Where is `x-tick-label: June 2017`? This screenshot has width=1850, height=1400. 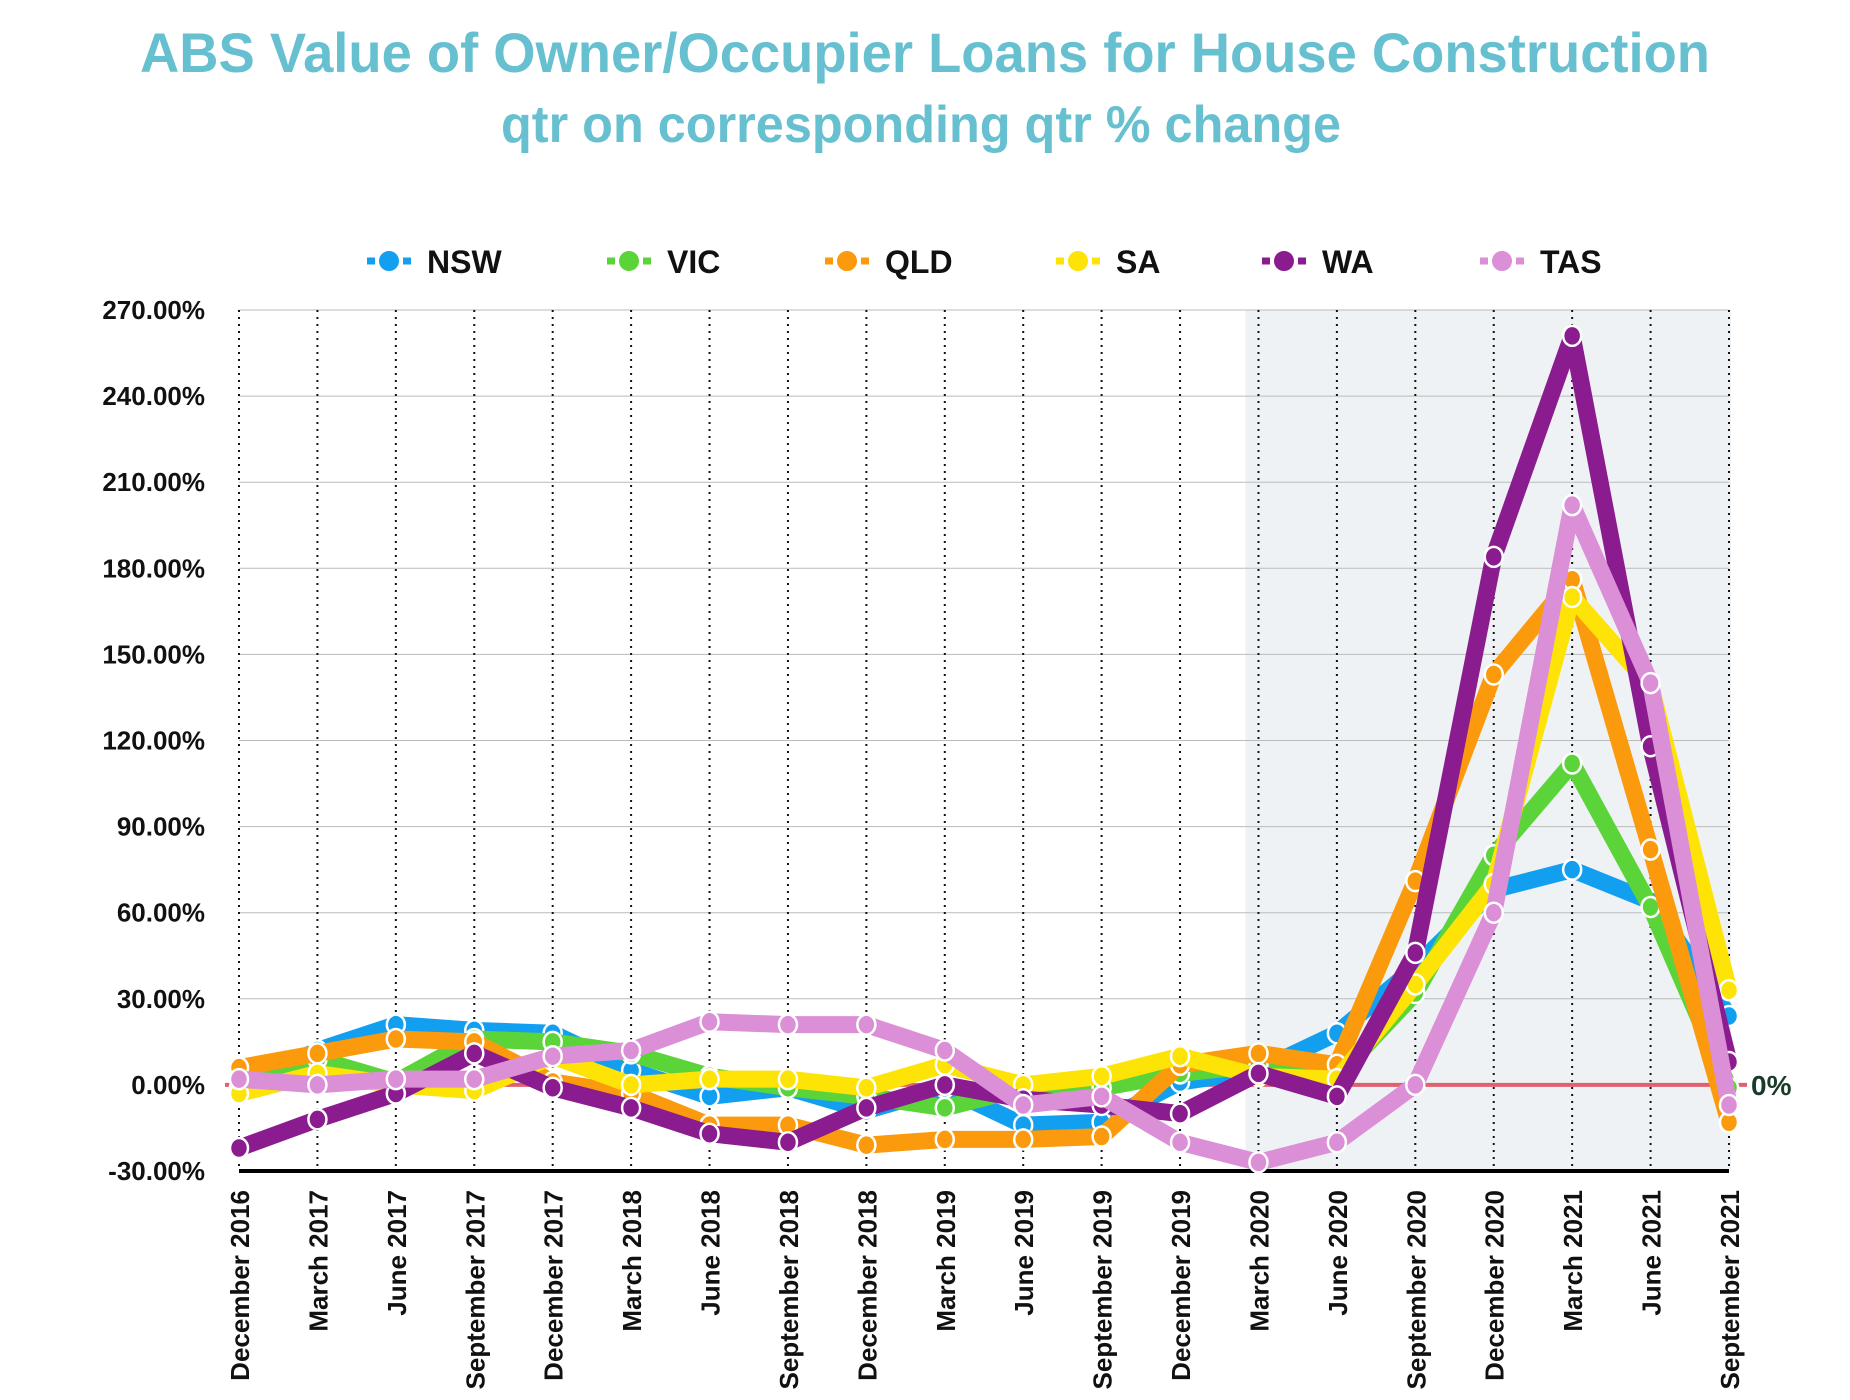 x-tick-label: June 2017 is located at coordinates (397, 1253).